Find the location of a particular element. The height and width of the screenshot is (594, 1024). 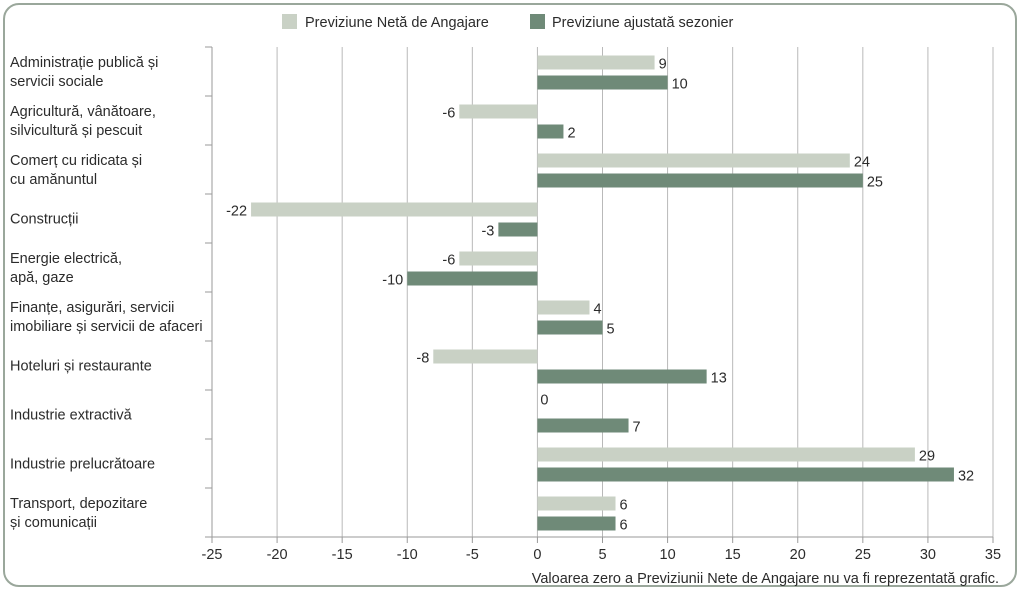

data-label: 9 is located at coordinates (663, 65).